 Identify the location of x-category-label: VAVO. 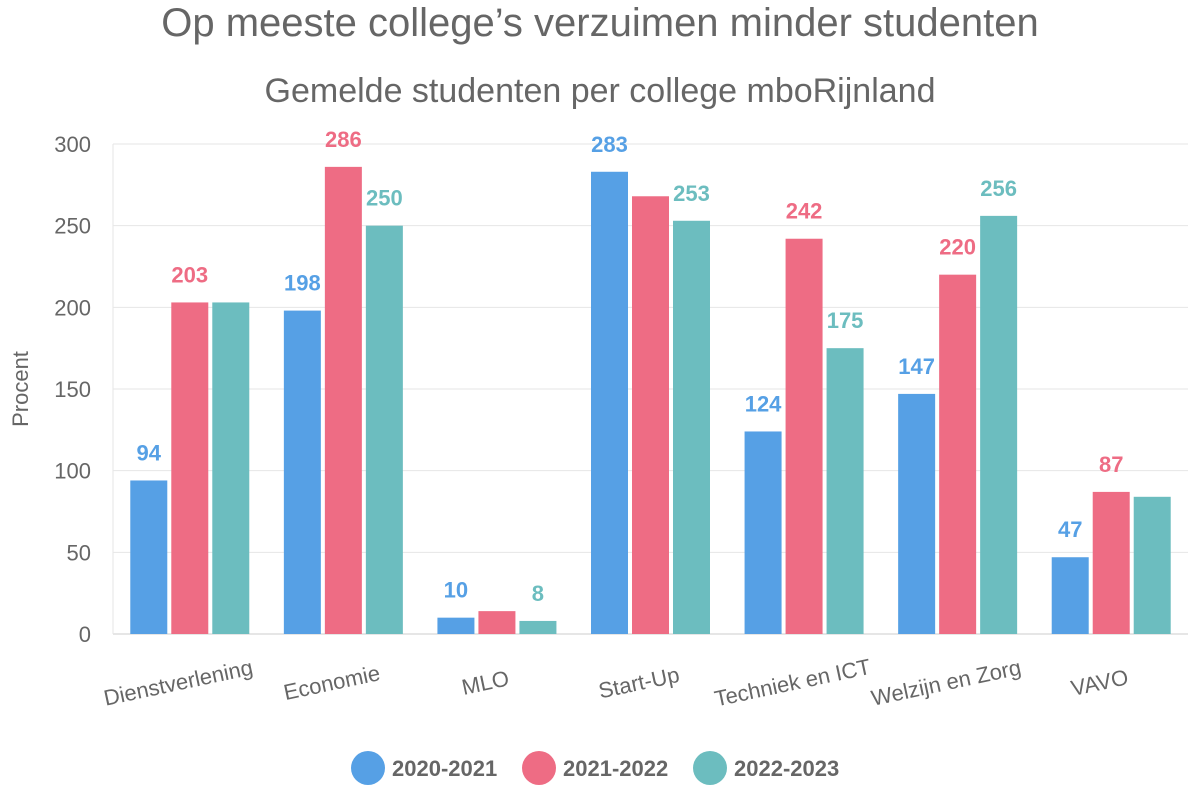
(1100, 682).